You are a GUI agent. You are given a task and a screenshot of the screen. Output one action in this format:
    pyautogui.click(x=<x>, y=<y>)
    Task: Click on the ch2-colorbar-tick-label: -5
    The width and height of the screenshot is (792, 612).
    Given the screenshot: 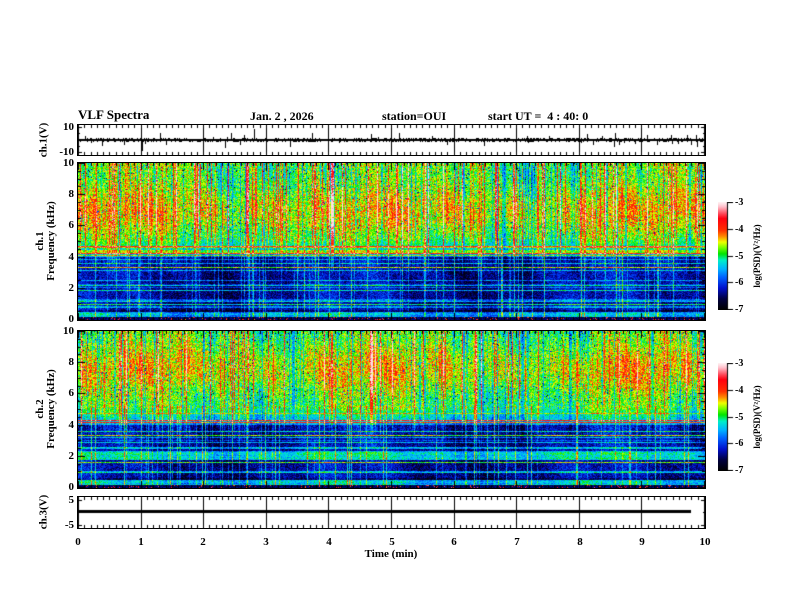 What is the action you would take?
    pyautogui.click(x=739, y=417)
    